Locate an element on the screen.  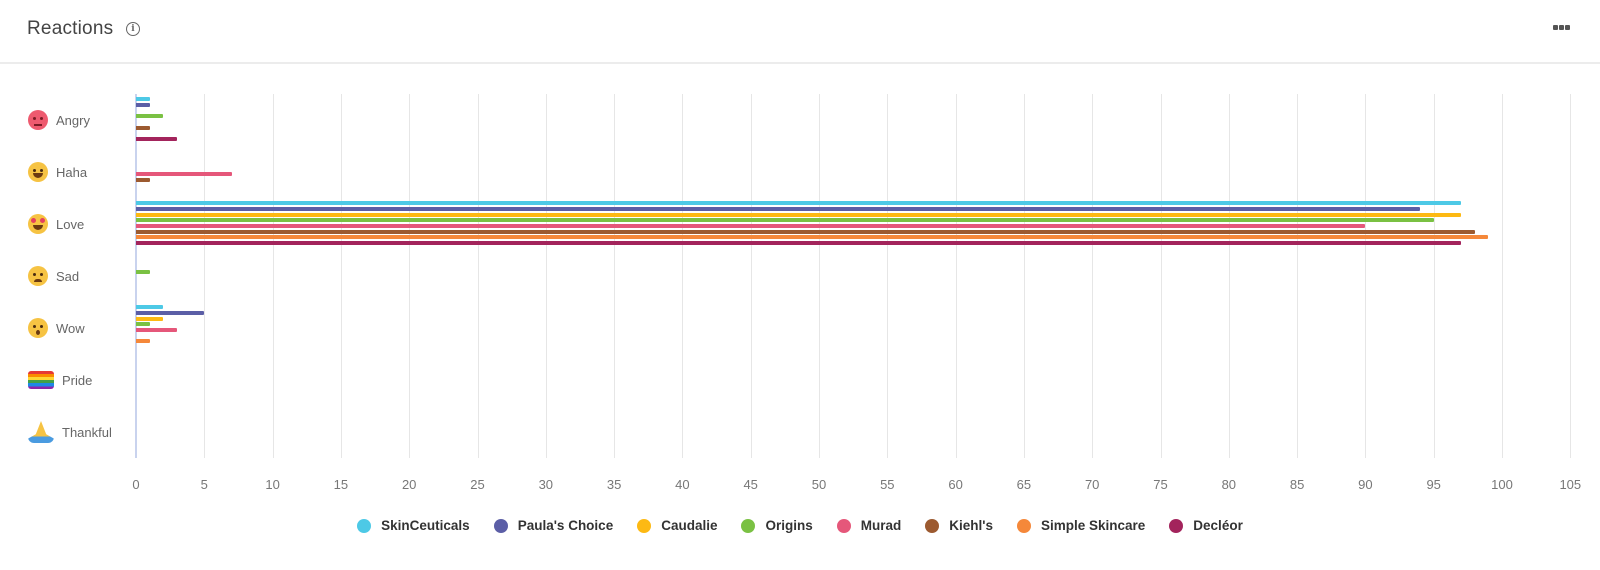
more-options-icon is located at coordinates (1564, 27).